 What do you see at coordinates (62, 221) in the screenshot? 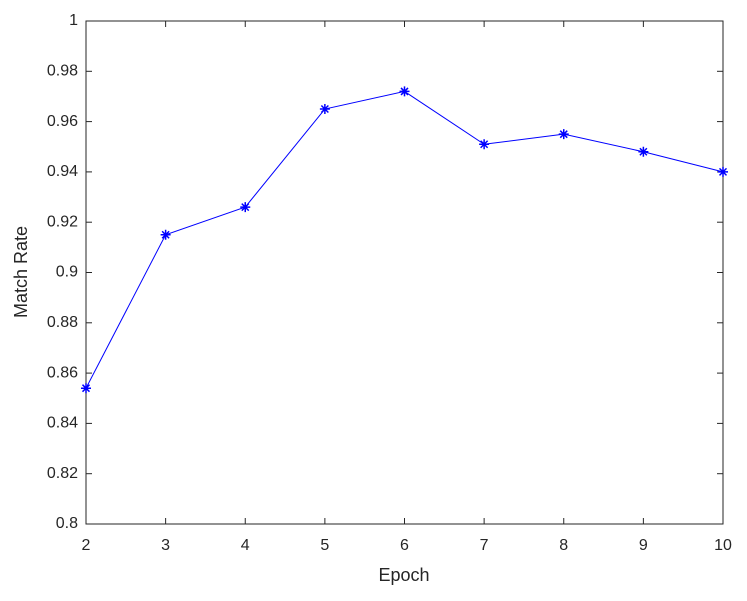
I see `y-tick-label: 0.92` at bounding box center [62, 221].